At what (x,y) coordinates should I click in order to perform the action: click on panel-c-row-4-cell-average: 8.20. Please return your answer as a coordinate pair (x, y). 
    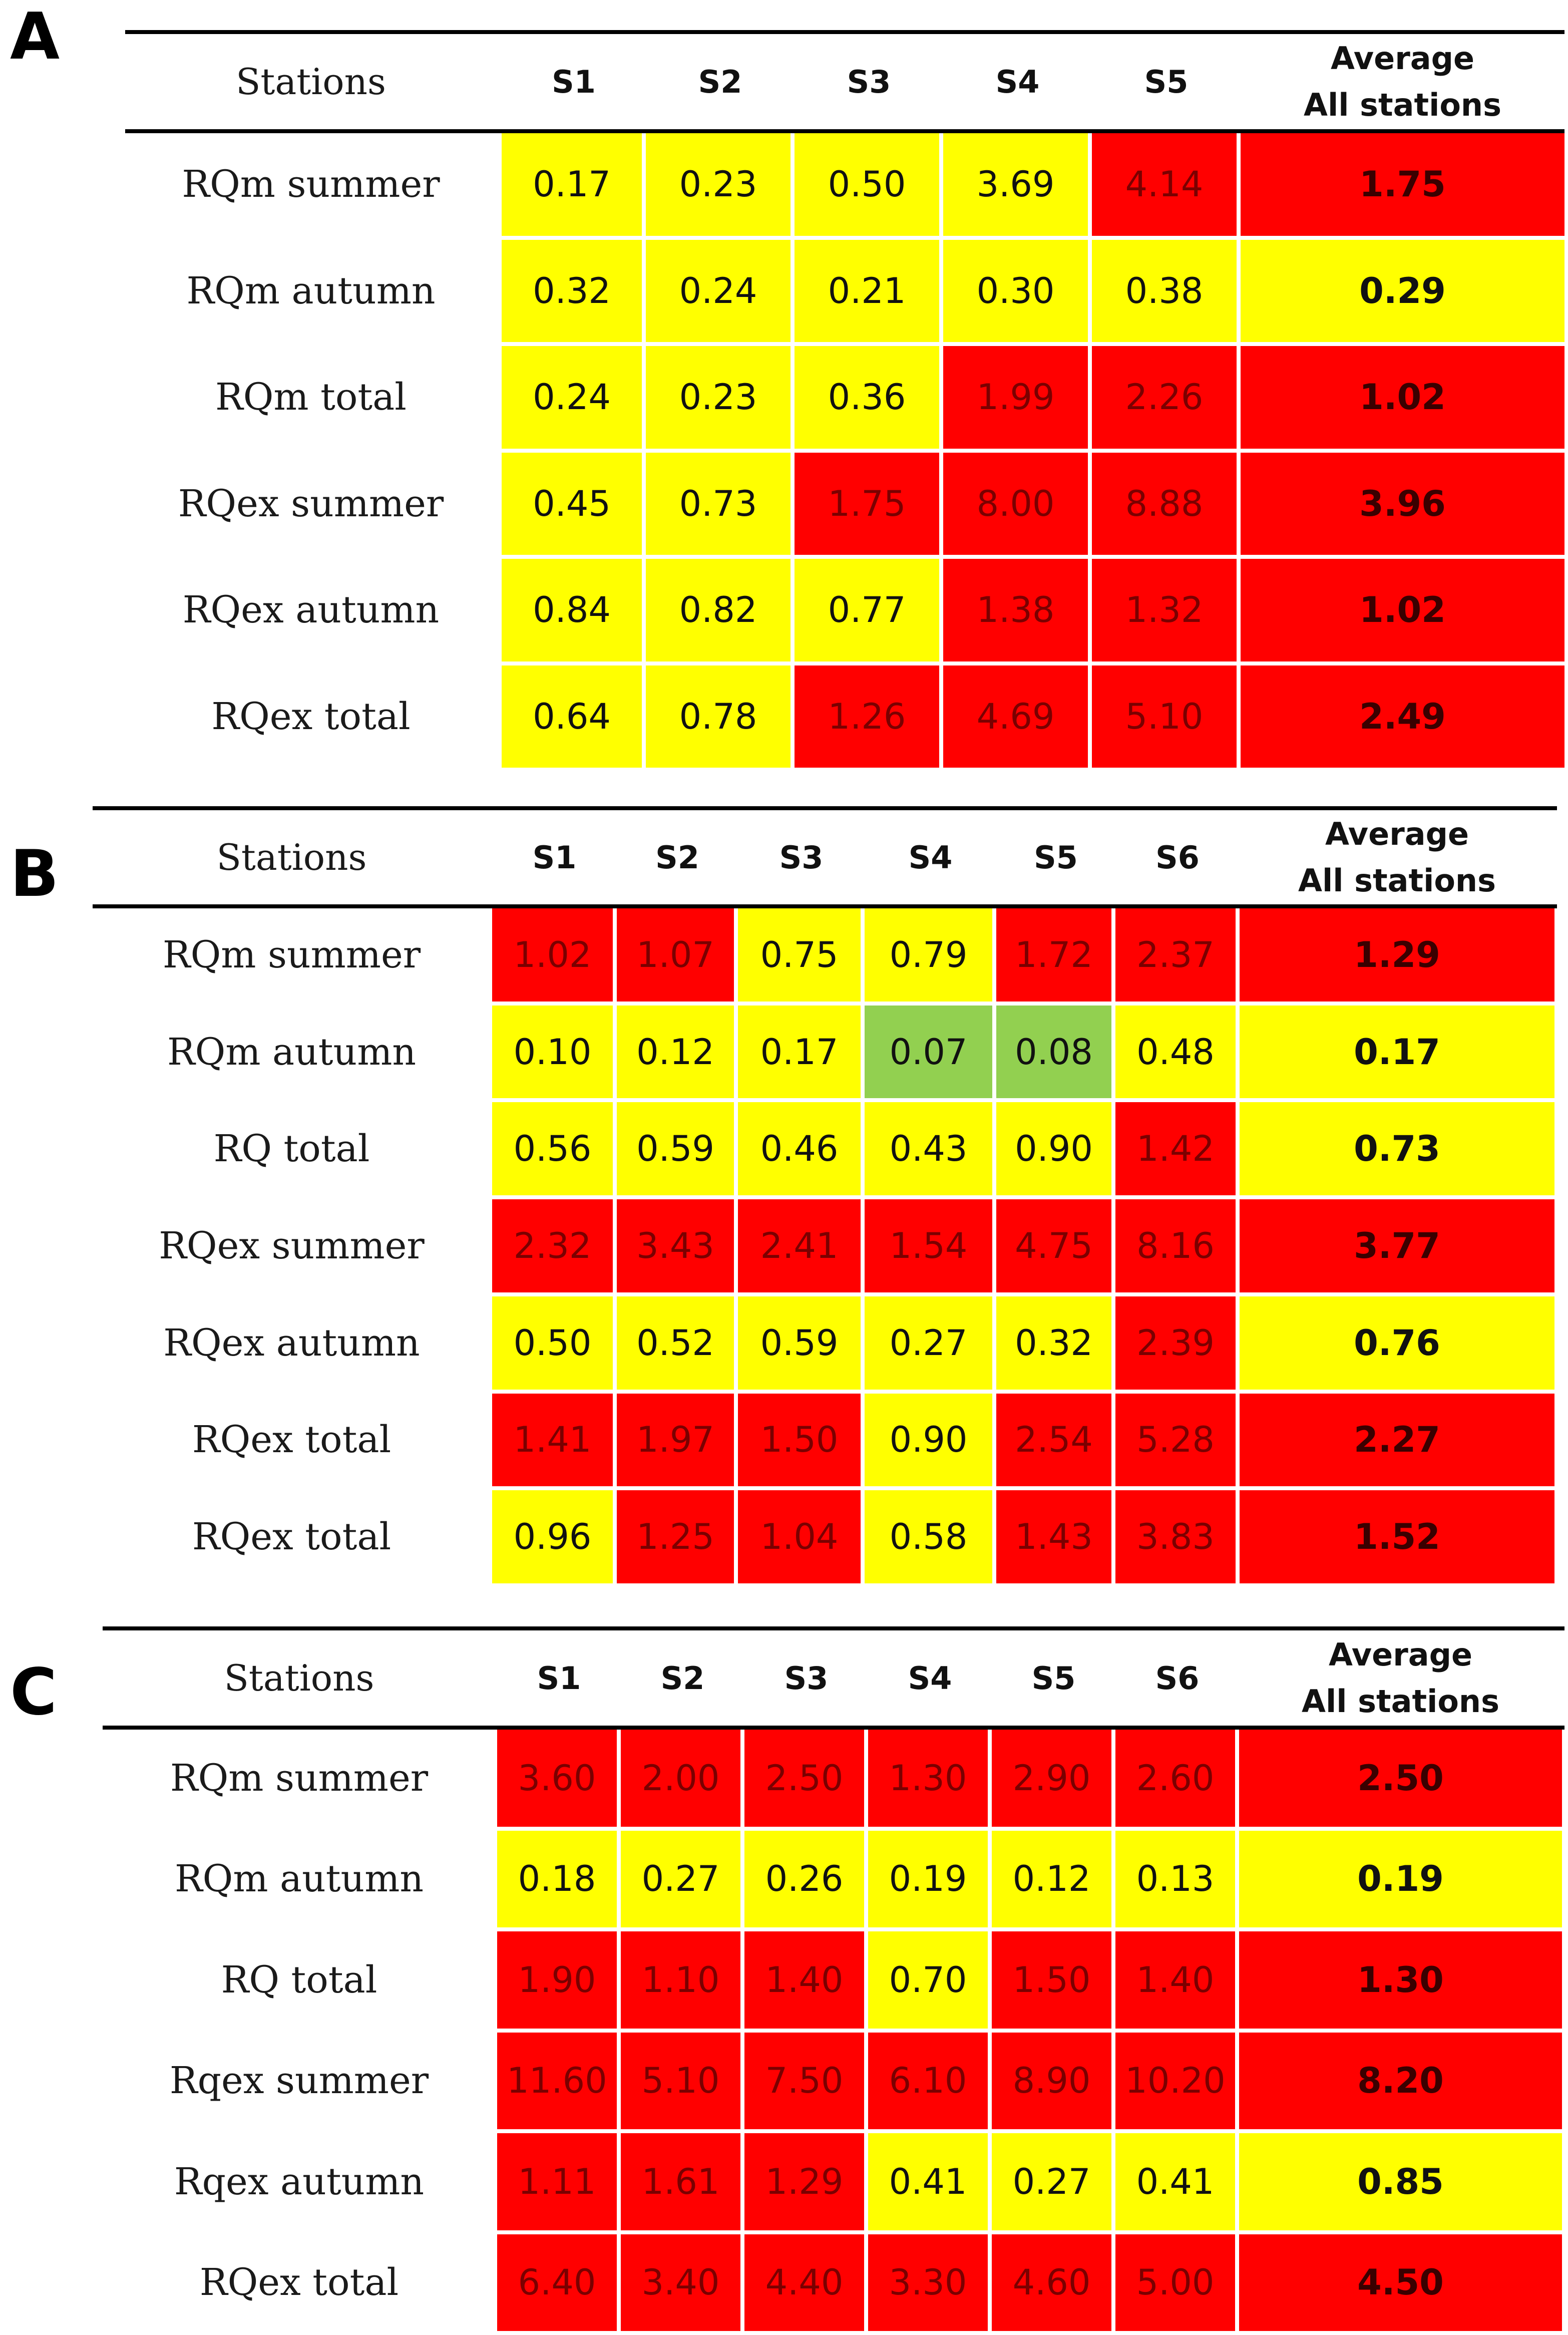
    Looking at the image, I should click on (1400, 2080).